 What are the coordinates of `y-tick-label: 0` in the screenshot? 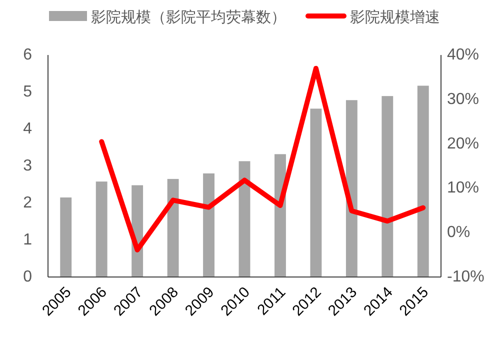 It's located at (27, 277).